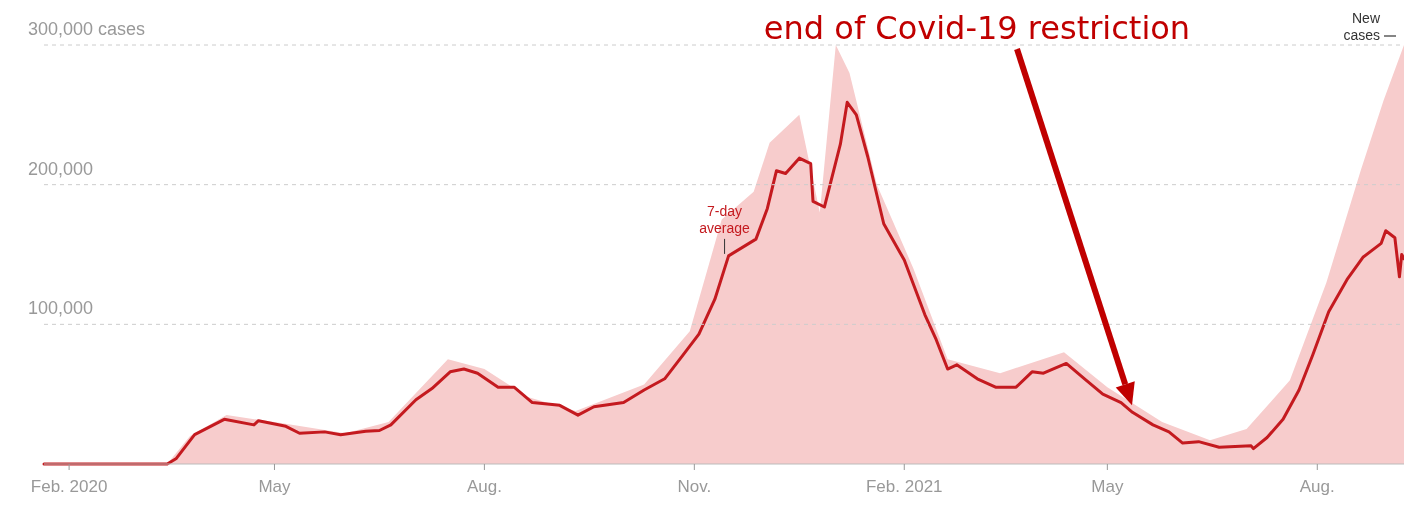 This screenshot has height=510, width=1412. What do you see at coordinates (87, 29) in the screenshot?
I see `y-tick-label: 300,000 cases` at bounding box center [87, 29].